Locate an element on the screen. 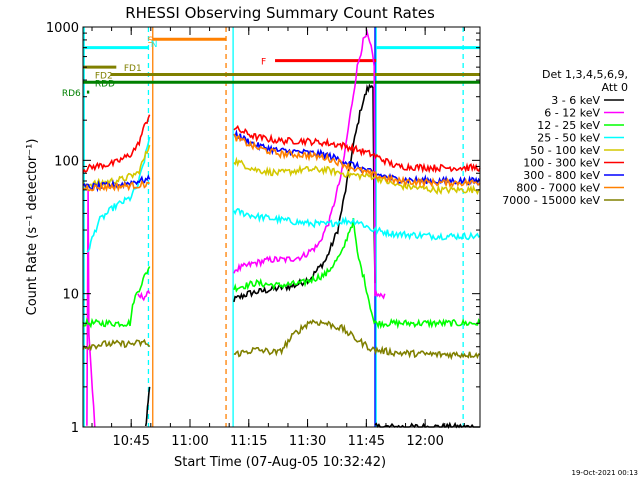  legend-label-0: 3 - 6 keV is located at coordinates (575, 100).